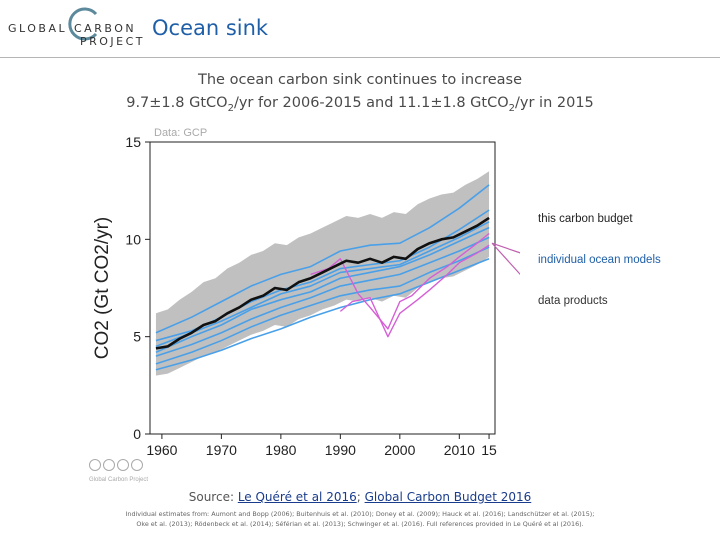  What do you see at coordinates (489, 450) in the screenshot?
I see `x-tick-label: 15` at bounding box center [489, 450].